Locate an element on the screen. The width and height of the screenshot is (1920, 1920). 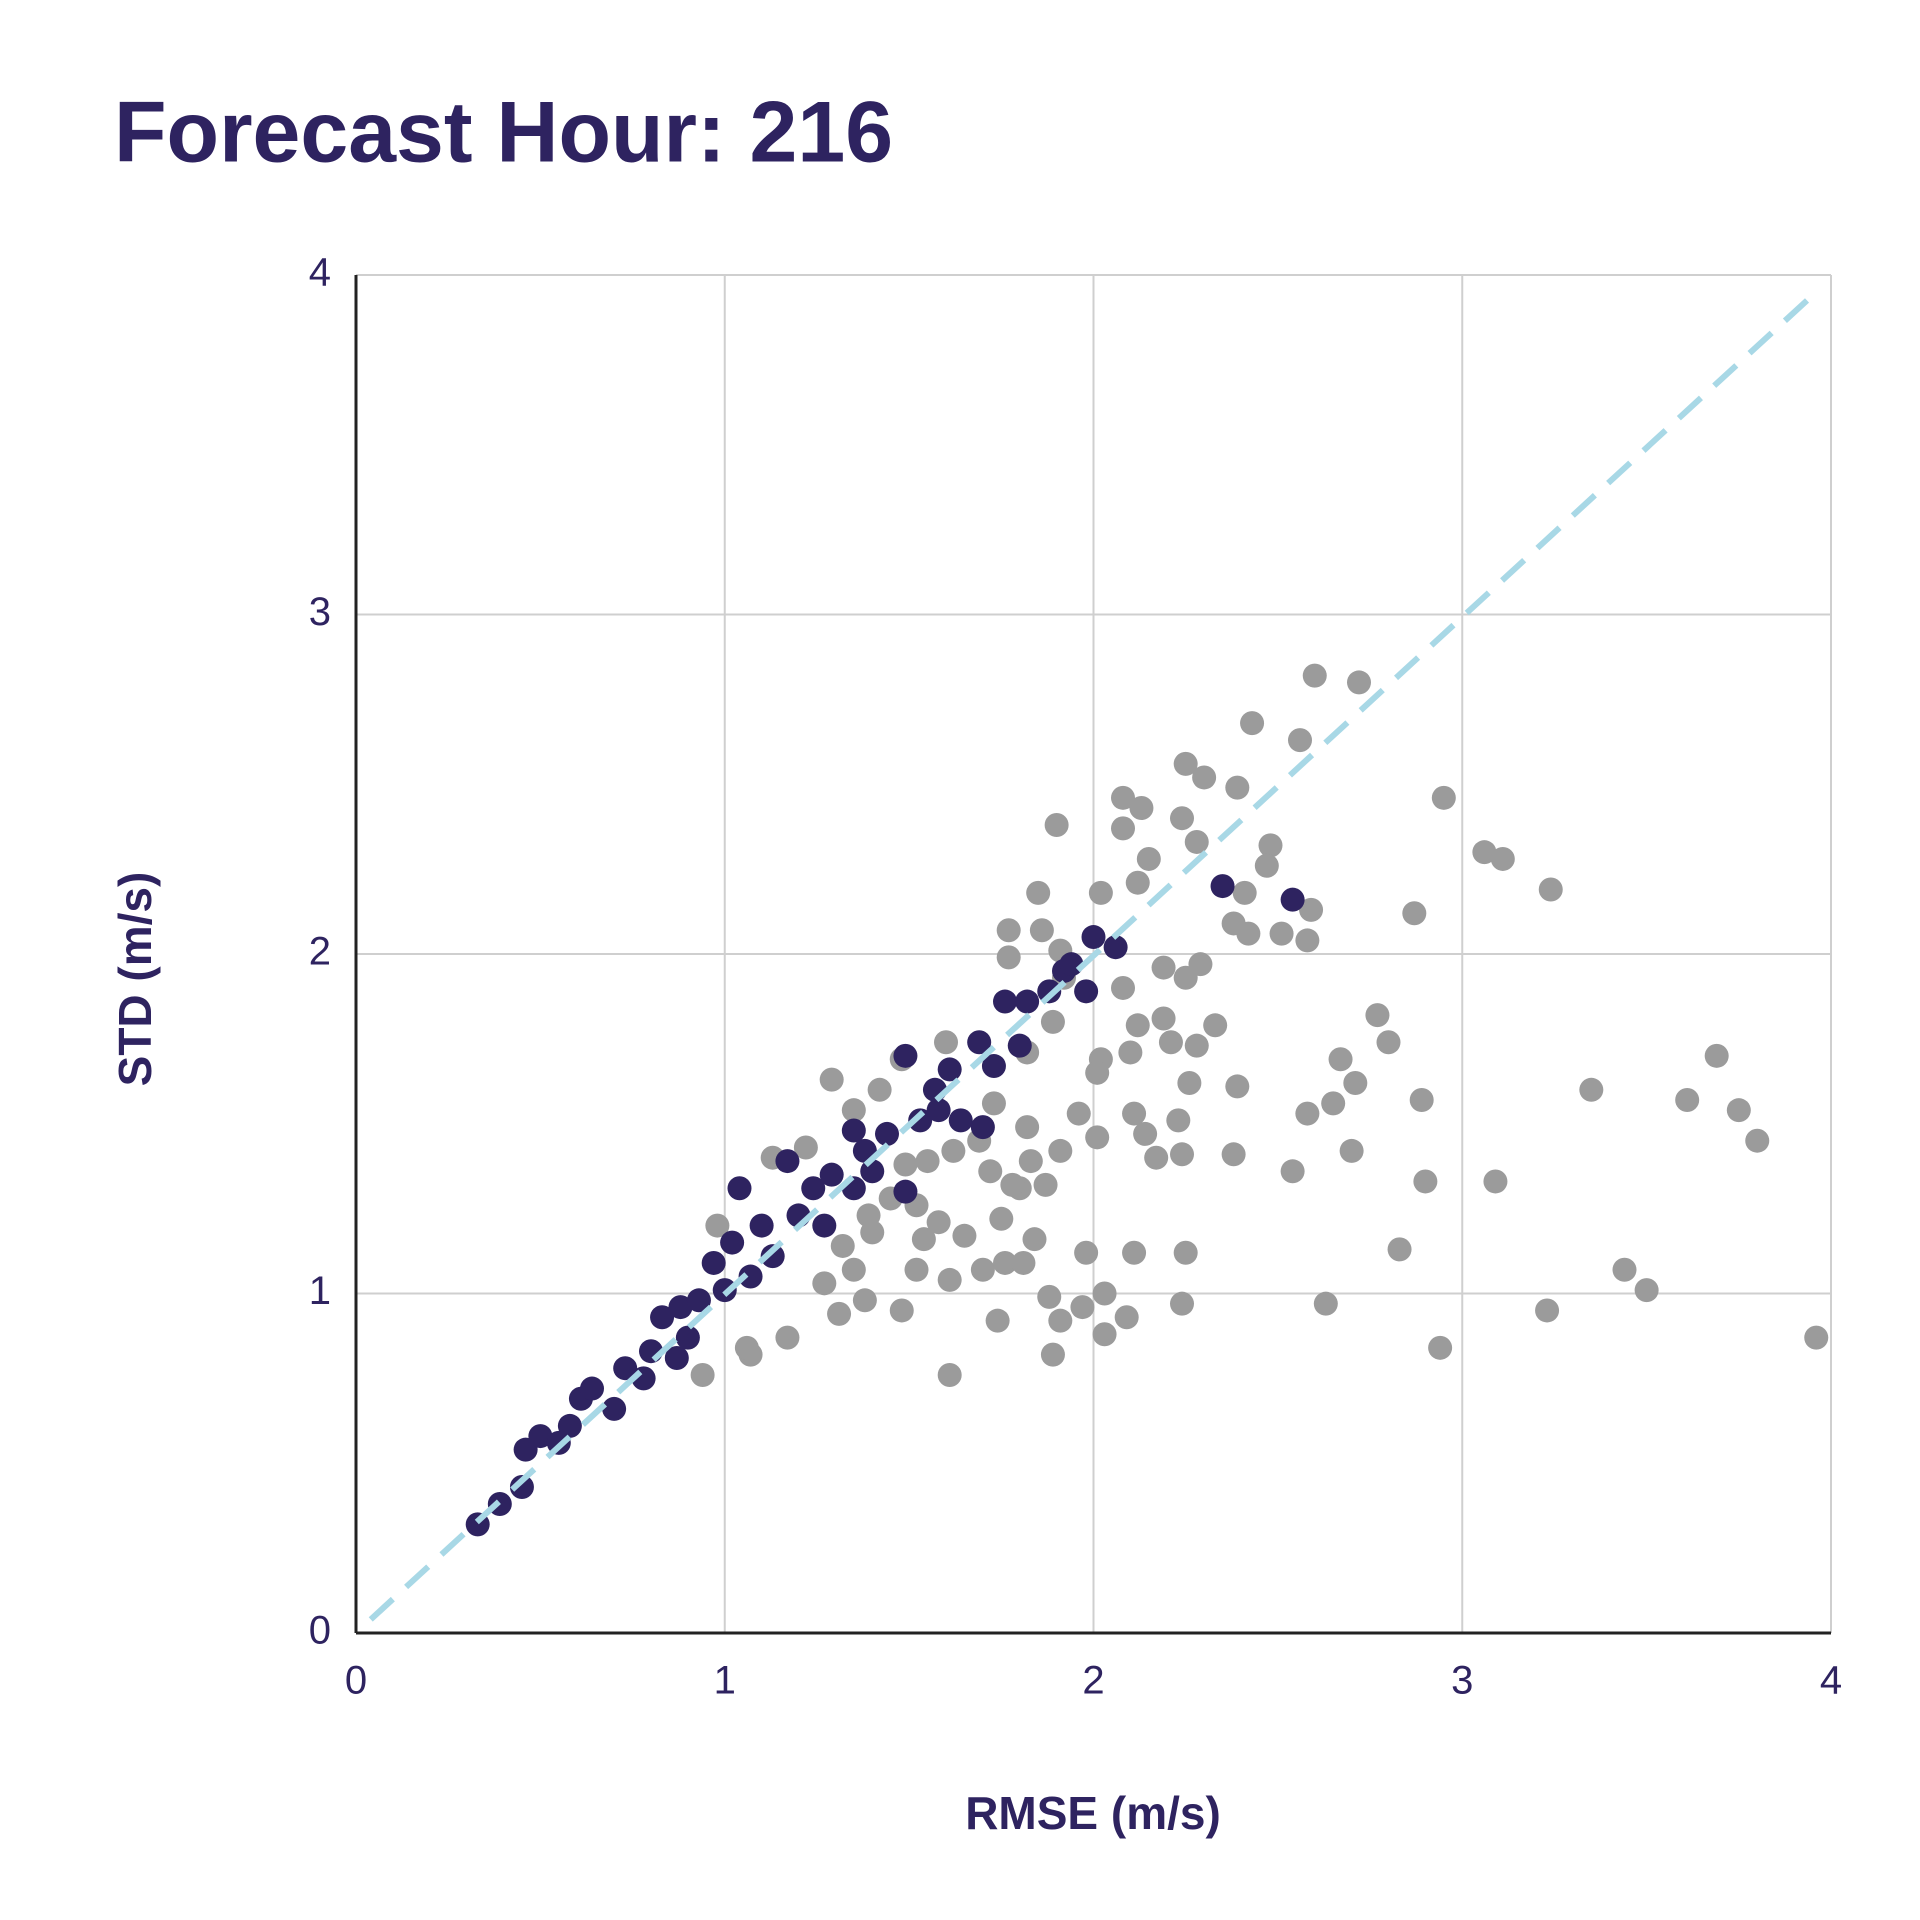
x-tick-label: 1 is located at coordinates (725, 1681).